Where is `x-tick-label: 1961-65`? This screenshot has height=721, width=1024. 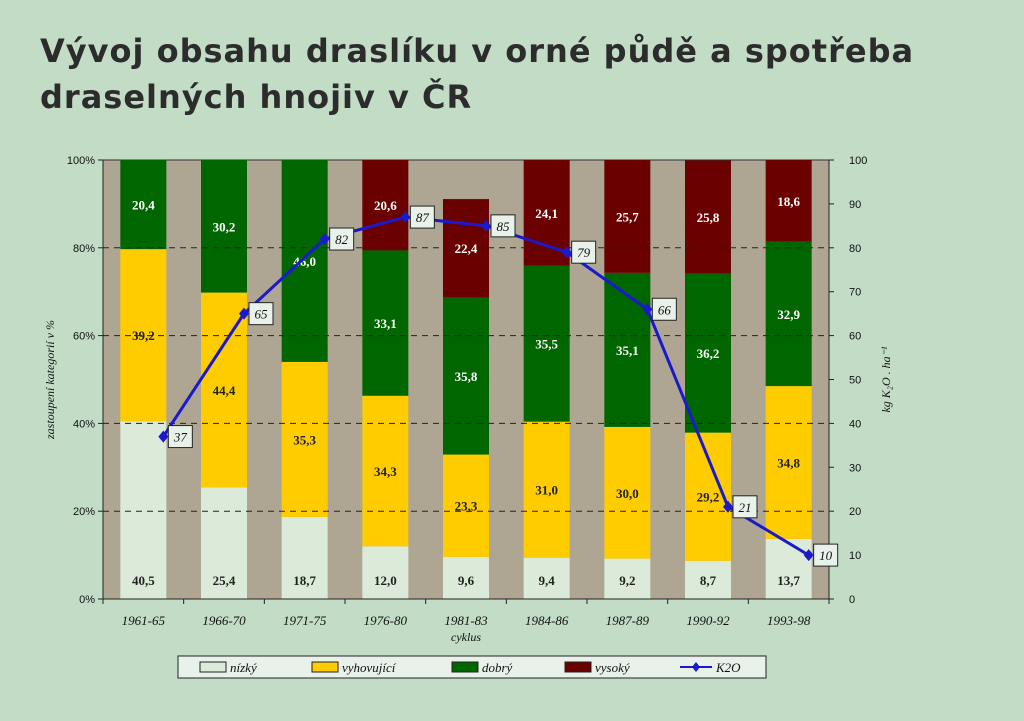 x-tick-label: 1961-65 is located at coordinates (144, 620).